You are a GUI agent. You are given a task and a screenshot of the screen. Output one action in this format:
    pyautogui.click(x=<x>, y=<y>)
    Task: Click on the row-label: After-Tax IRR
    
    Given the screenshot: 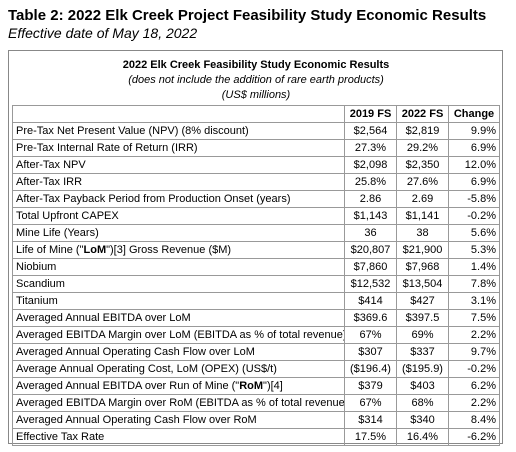 What is the action you would take?
    pyautogui.click(x=178, y=182)
    